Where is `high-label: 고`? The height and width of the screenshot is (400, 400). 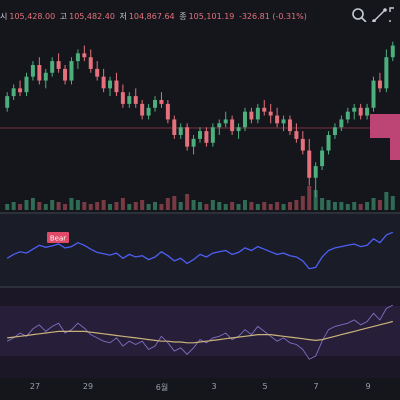
high-label: 고 is located at coordinates (63, 16).